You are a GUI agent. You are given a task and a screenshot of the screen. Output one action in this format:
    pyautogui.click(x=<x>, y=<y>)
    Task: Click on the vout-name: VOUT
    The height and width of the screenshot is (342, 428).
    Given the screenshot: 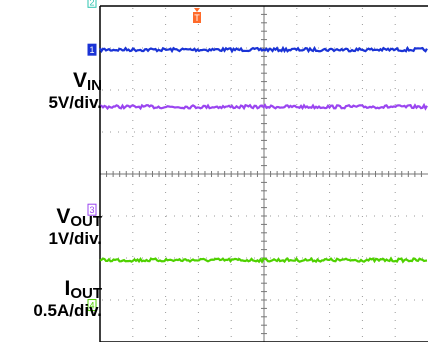 What is the action you would take?
    pyautogui.click(x=79, y=217)
    